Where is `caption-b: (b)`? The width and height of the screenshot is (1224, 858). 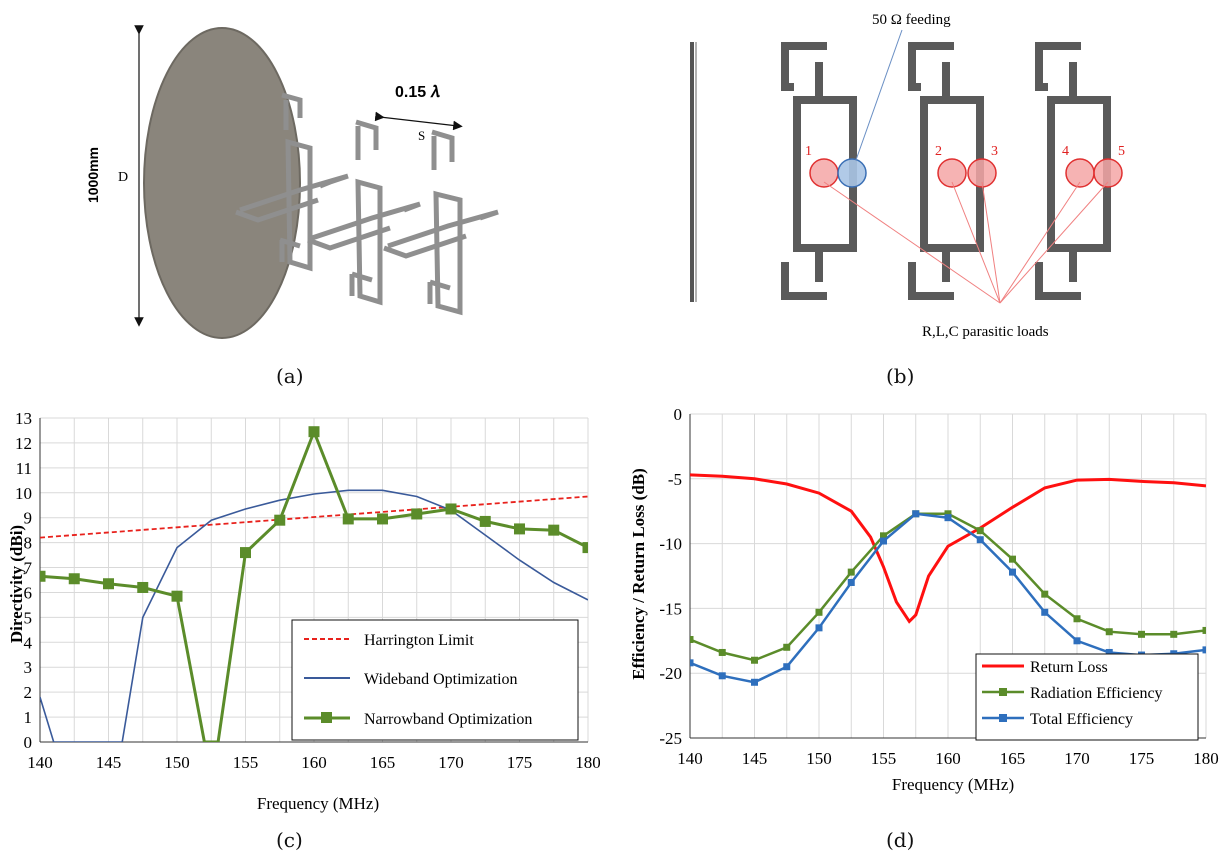
caption-b: (b) is located at coordinates (900, 376).